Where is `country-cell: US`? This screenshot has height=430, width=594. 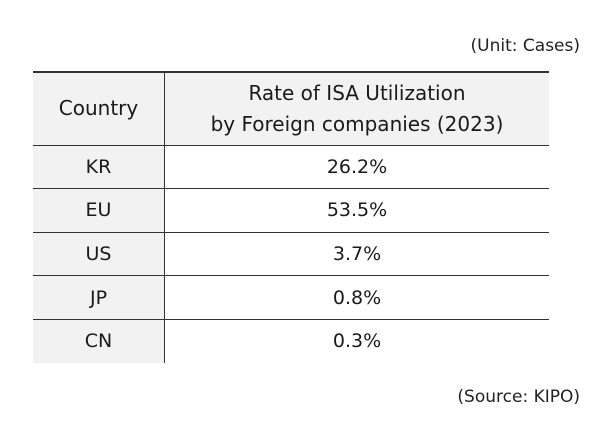
country-cell: US is located at coordinates (99, 254).